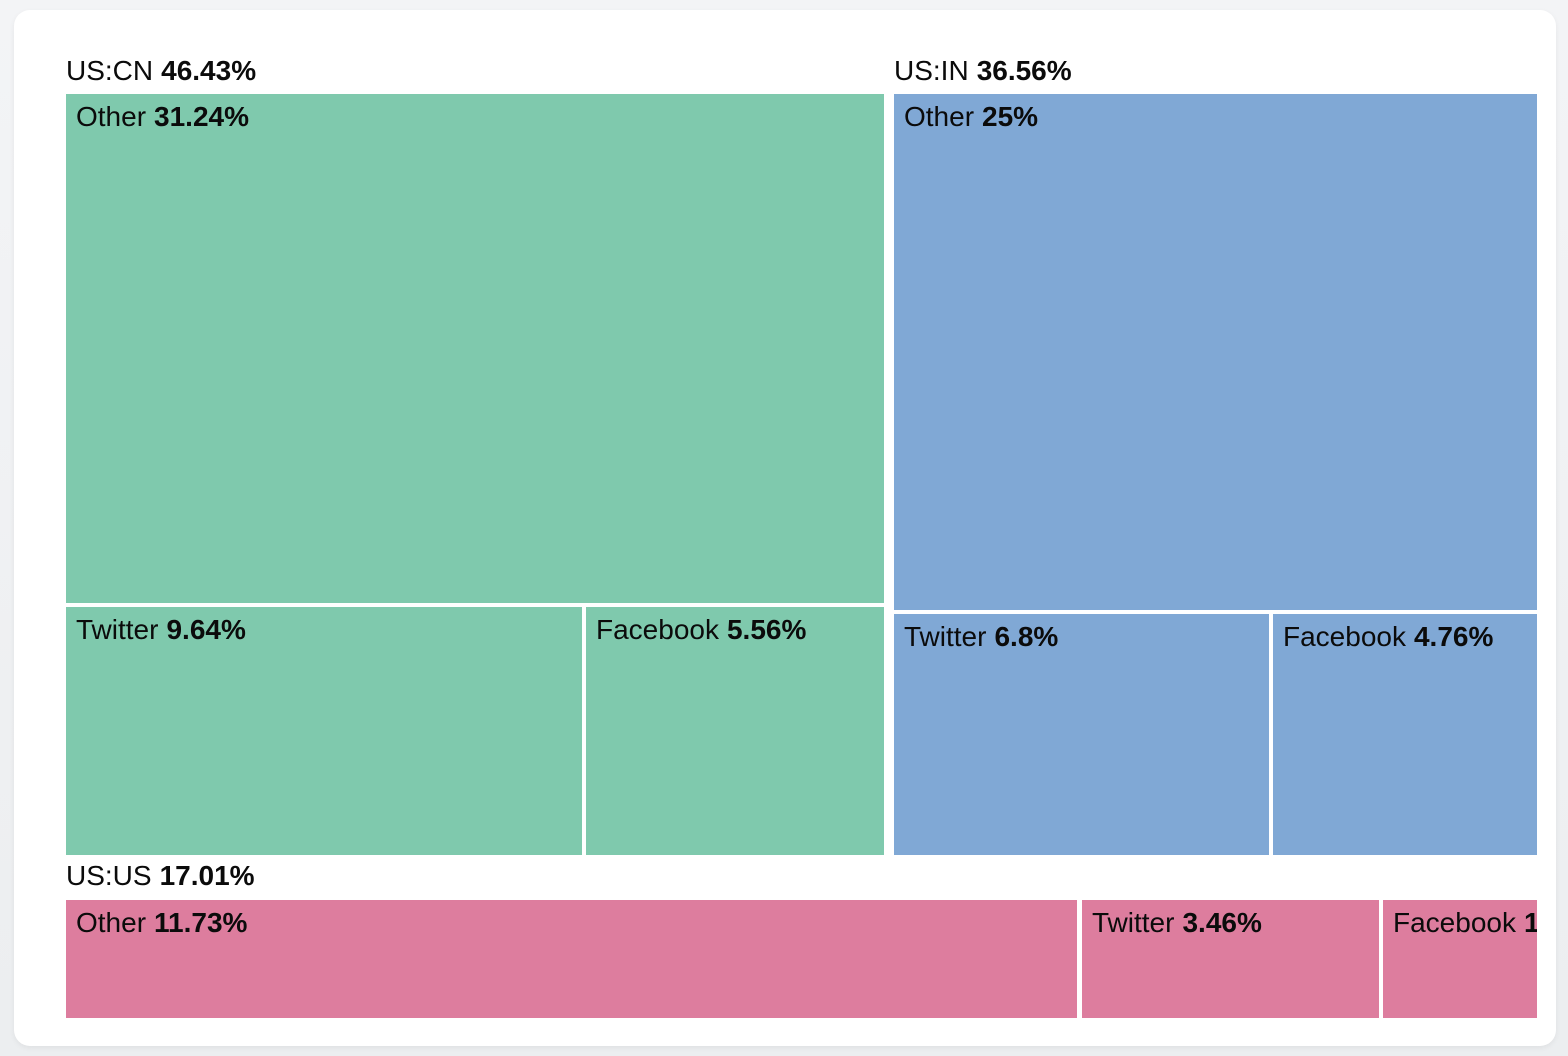 The image size is (1568, 1056). I want to click on tile-label: Facebook 1.81%, so click(1465, 923).